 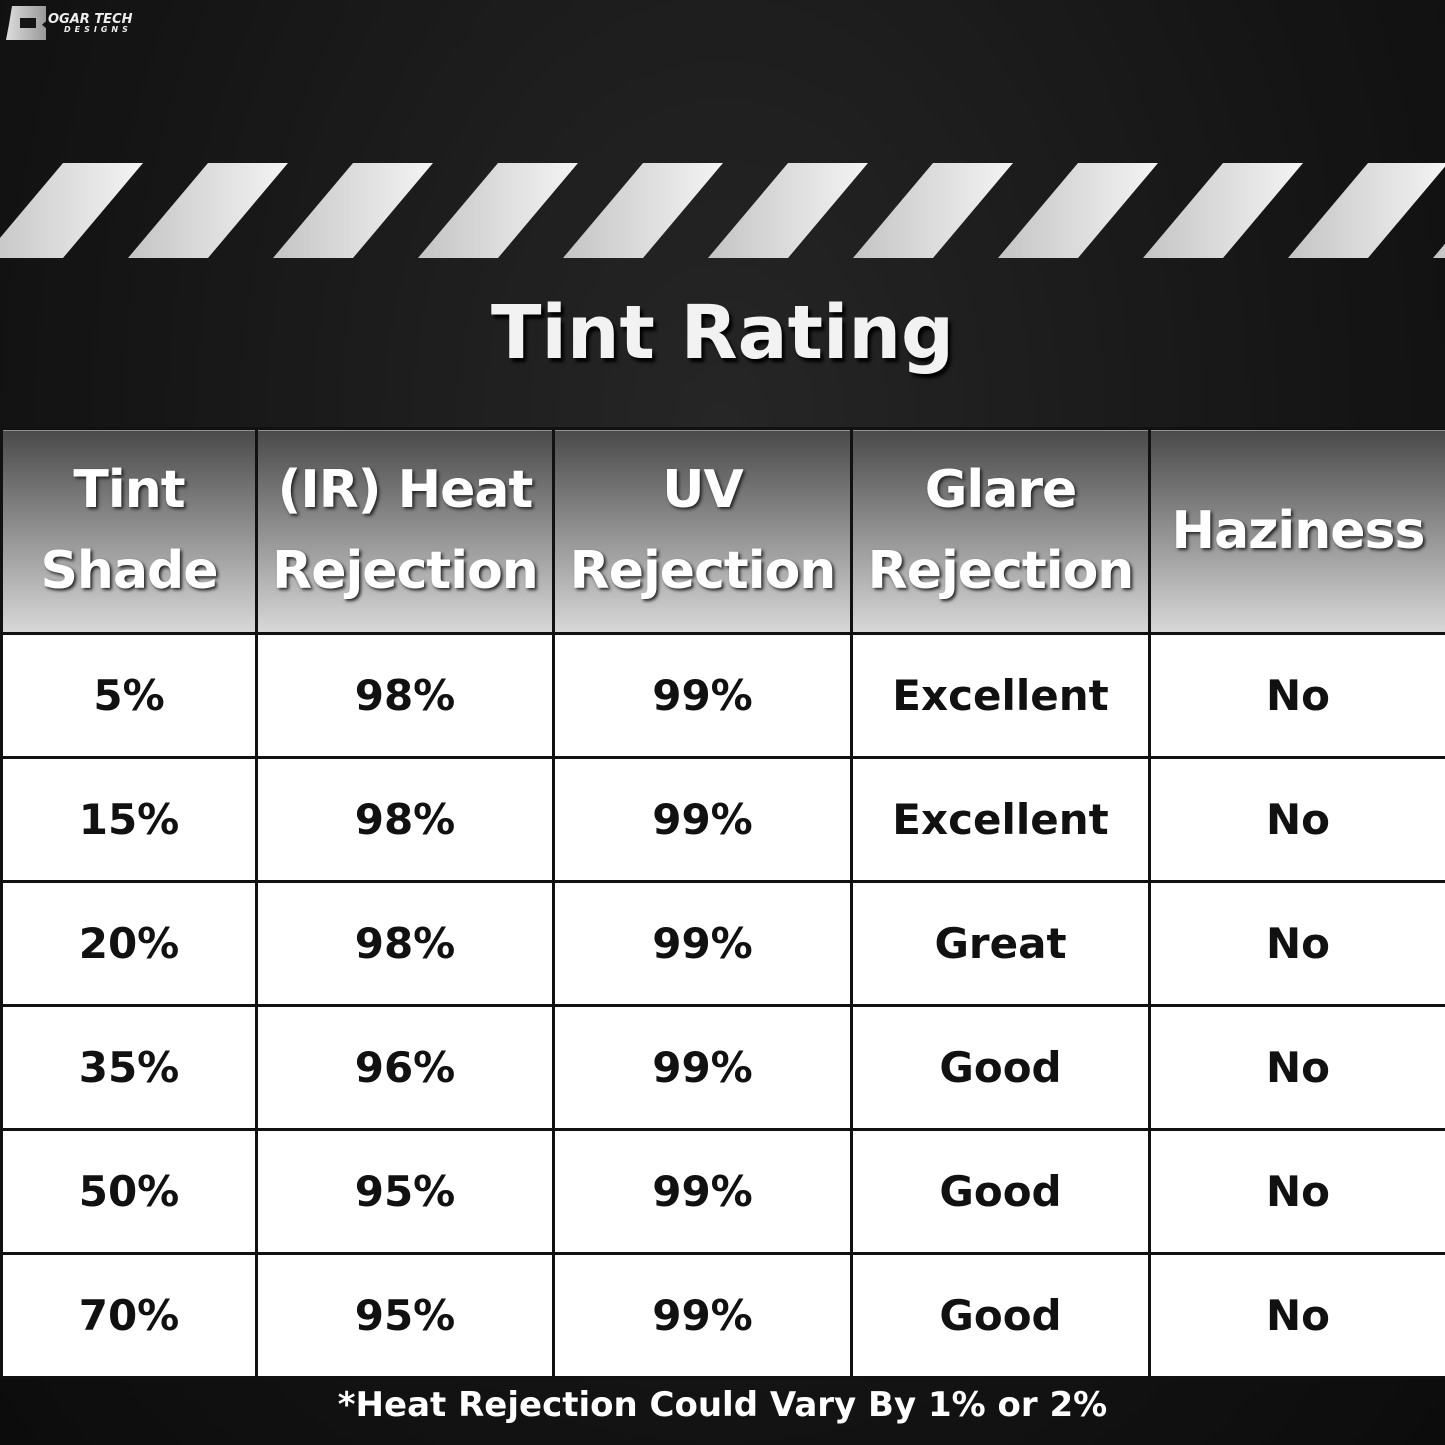 What do you see at coordinates (129, 571) in the screenshot?
I see `column-header-line: Shade` at bounding box center [129, 571].